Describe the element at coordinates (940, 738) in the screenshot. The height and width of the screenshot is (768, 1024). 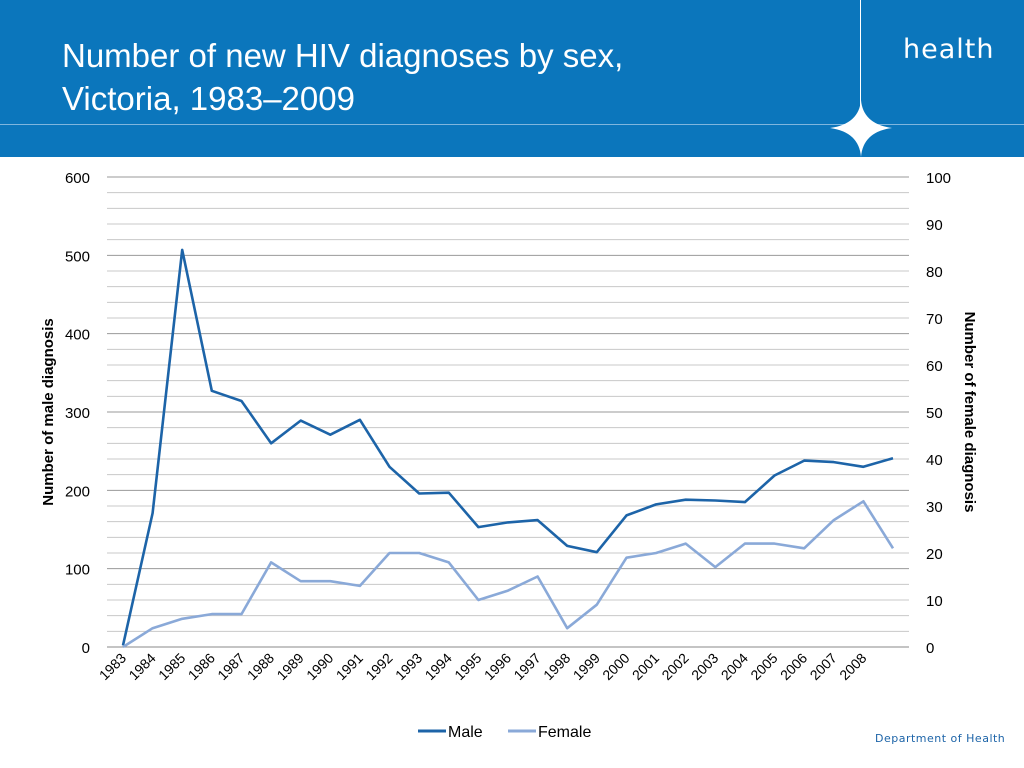
I see `department-of-health-logo-text: Department of Health` at that location.